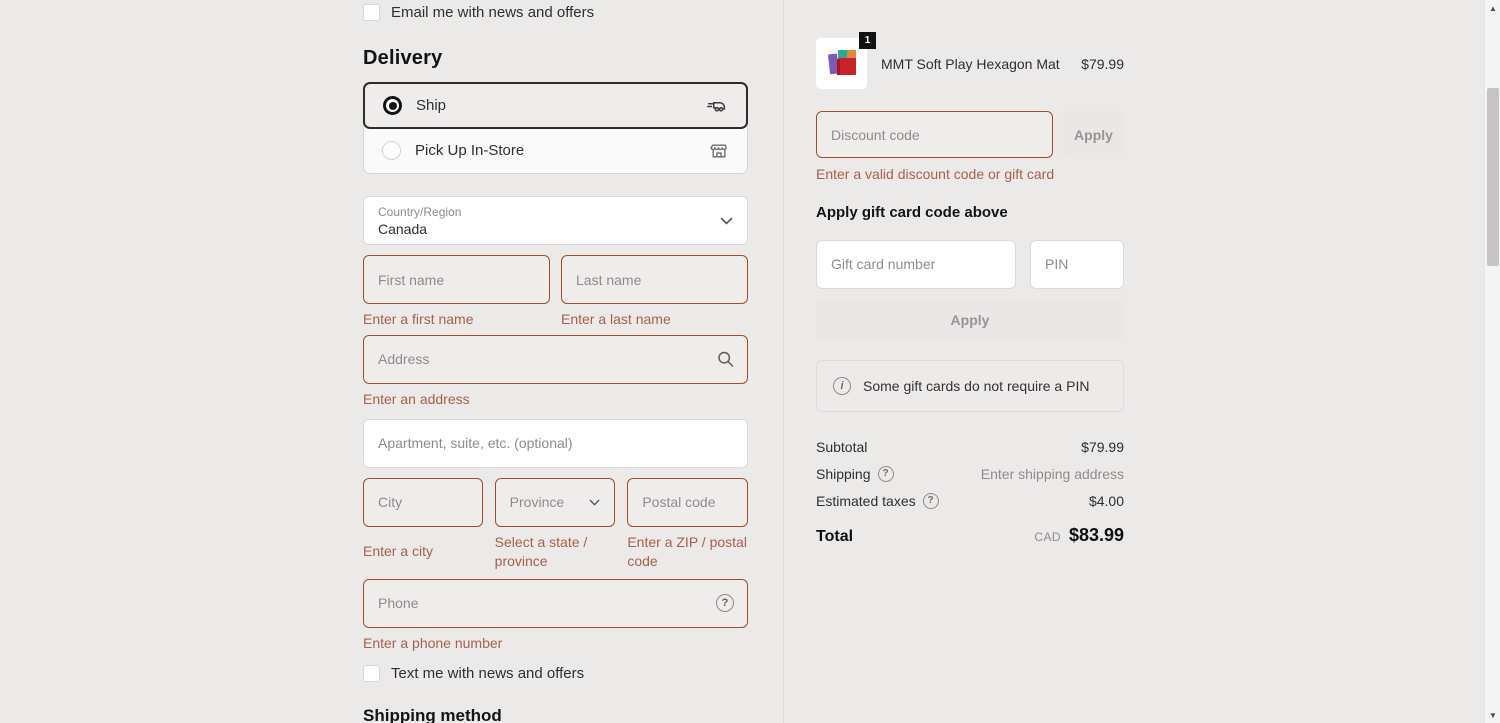 This screenshot has width=1500, height=723. What do you see at coordinates (970, 63) in the screenshot?
I see `product-name: MMT Soft Play Hexagon Mat` at bounding box center [970, 63].